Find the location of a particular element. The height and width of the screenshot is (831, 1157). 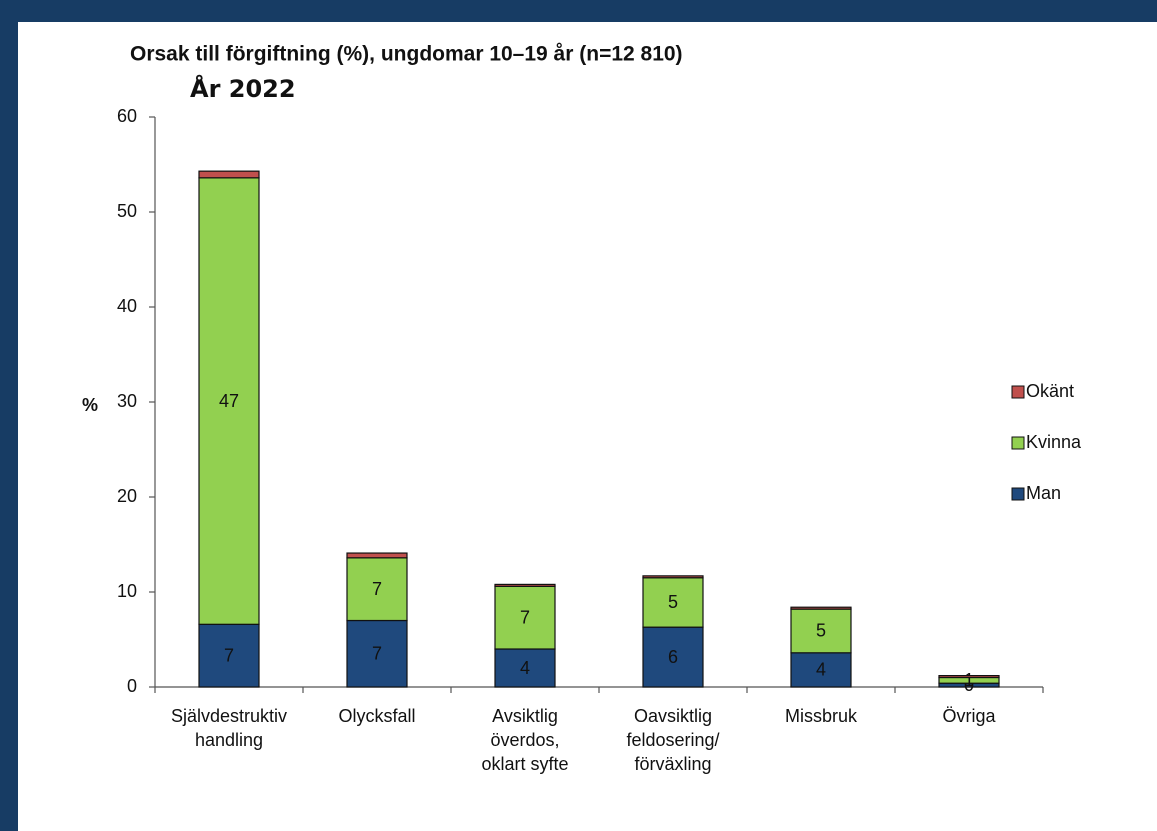

y-tick-label: 40 is located at coordinates (127, 306).